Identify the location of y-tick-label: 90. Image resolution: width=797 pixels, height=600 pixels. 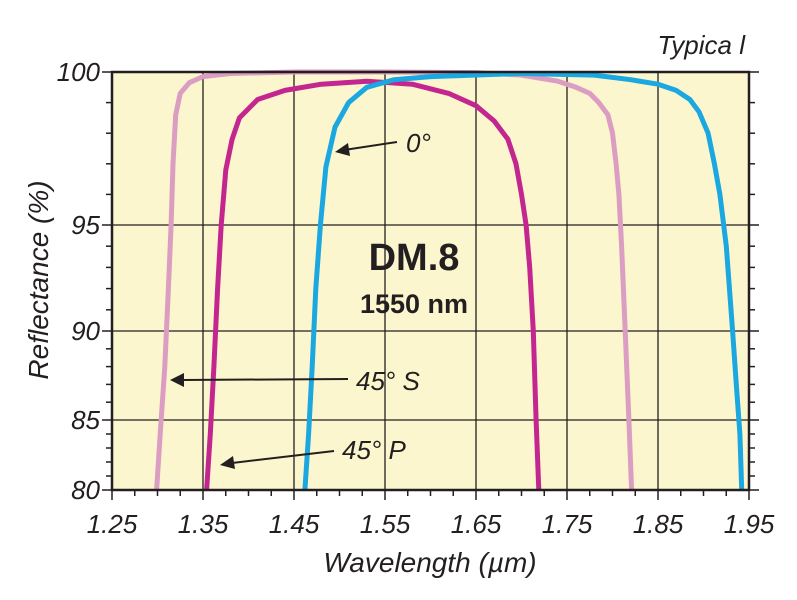
(85, 331).